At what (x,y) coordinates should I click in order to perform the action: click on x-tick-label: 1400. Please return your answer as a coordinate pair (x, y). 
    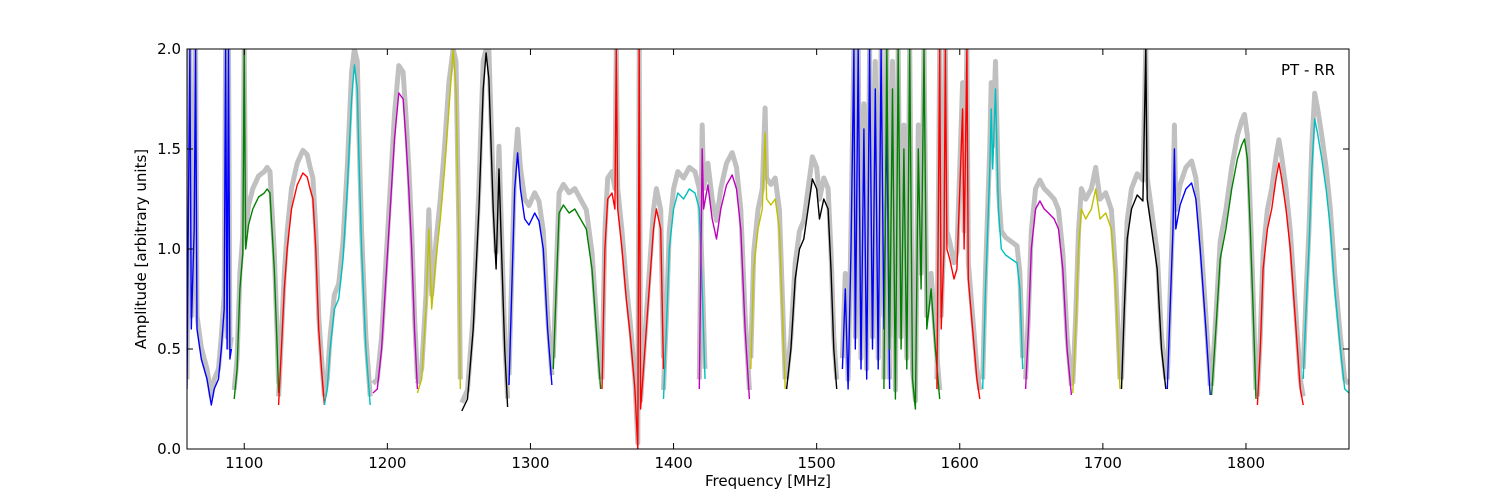
    Looking at the image, I should click on (673, 463).